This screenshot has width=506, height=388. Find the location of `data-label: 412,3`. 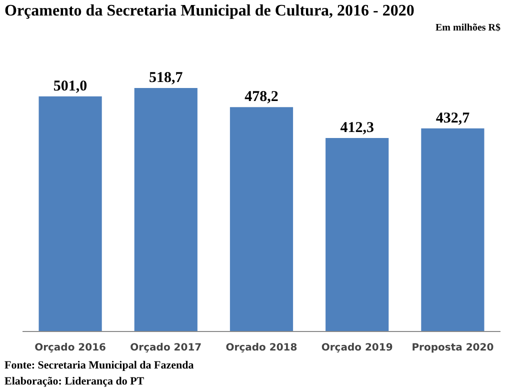

data-label: 412,3 is located at coordinates (357, 128).